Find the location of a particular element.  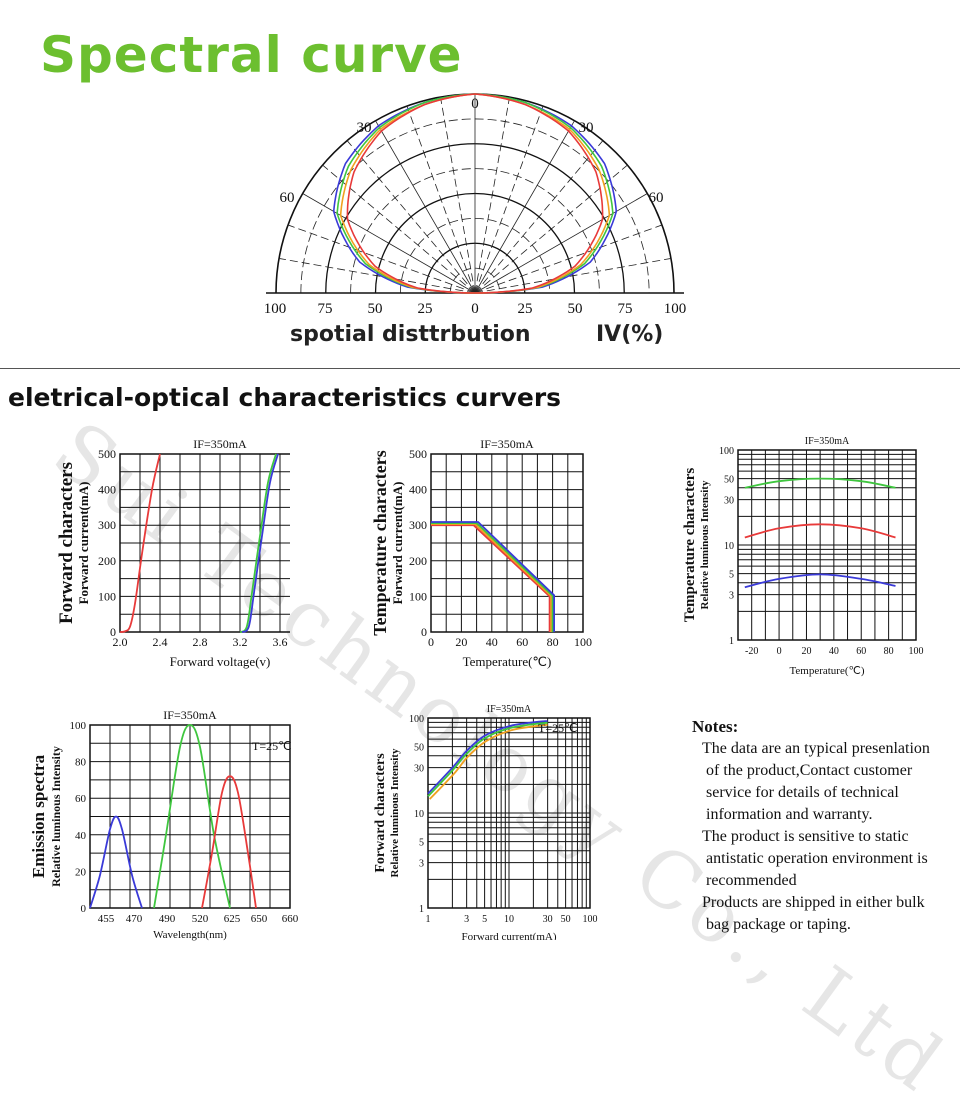

x-axis-label: Forward voltage(v) is located at coordinates (220, 661).